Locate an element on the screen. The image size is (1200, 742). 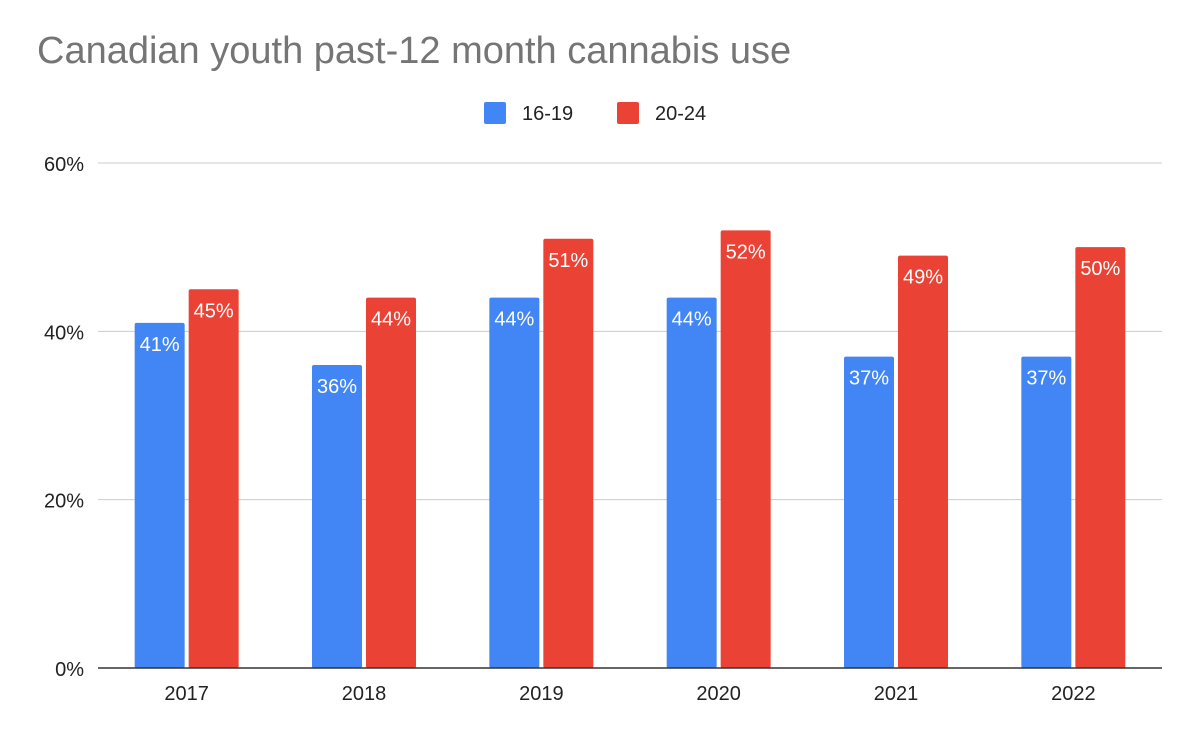
x-tick-label: 2017 is located at coordinates (186, 694).